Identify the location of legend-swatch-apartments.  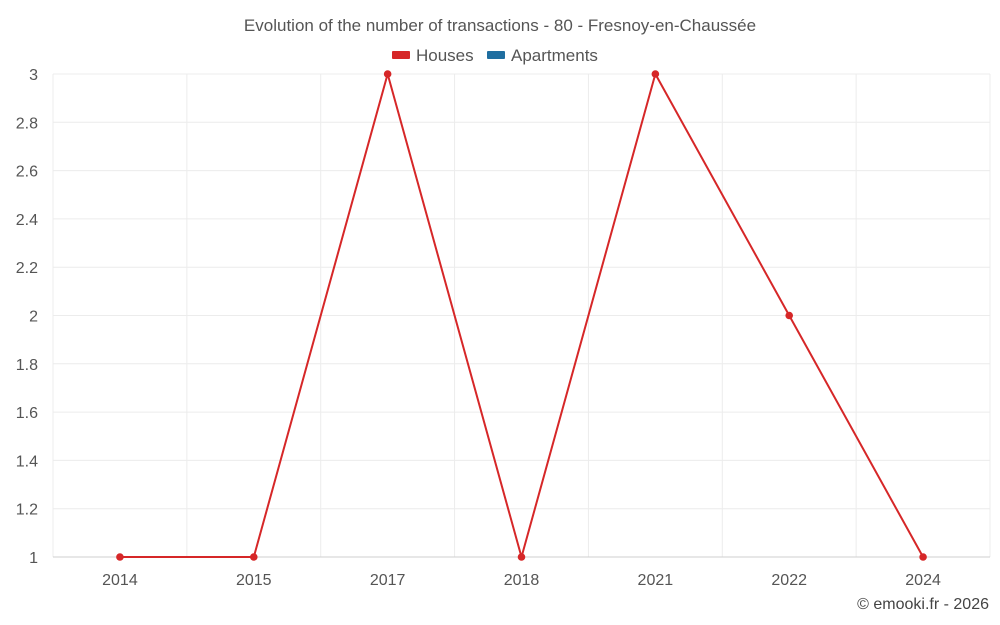
(496, 55).